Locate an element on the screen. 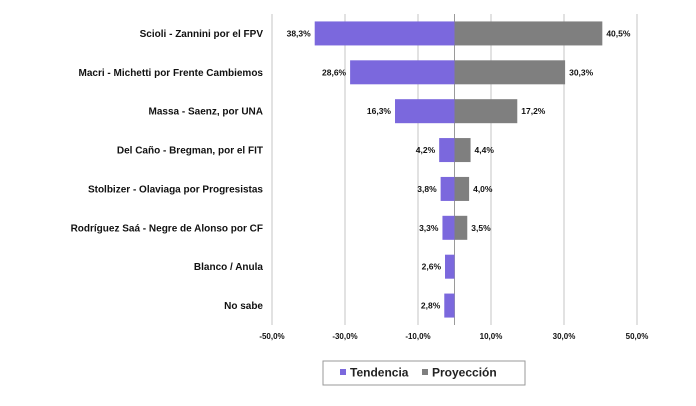 The image size is (696, 406). data-label-proyeccion: 3,5% is located at coordinates (481, 228).